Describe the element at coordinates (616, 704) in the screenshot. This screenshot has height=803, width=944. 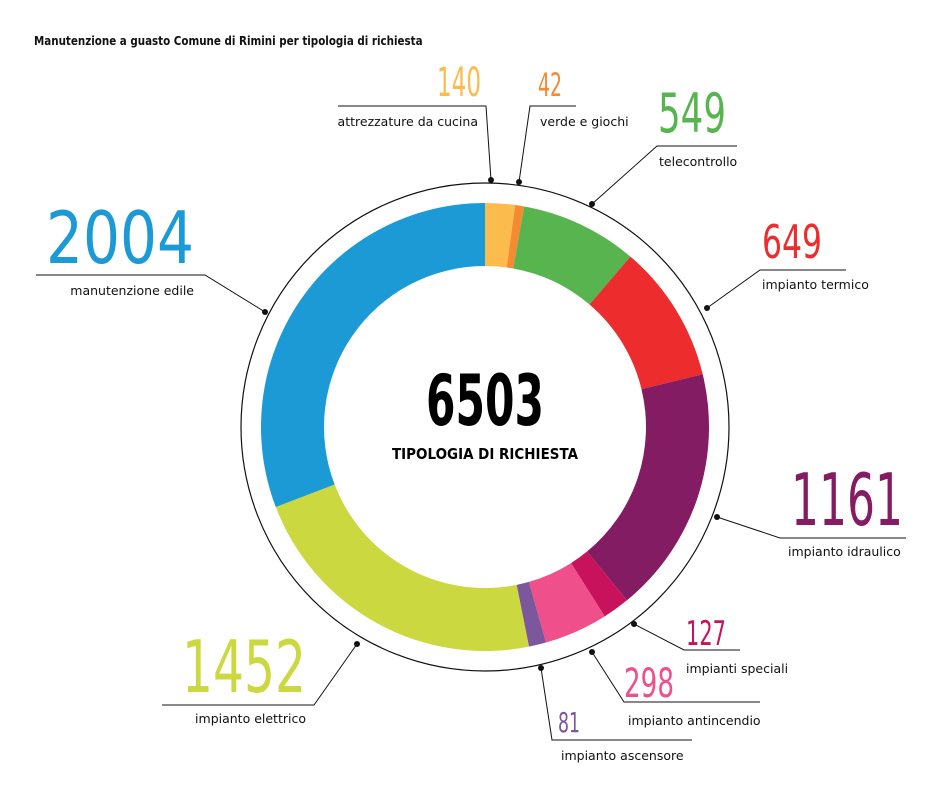
I see `leader-impianto-ascensore` at that location.